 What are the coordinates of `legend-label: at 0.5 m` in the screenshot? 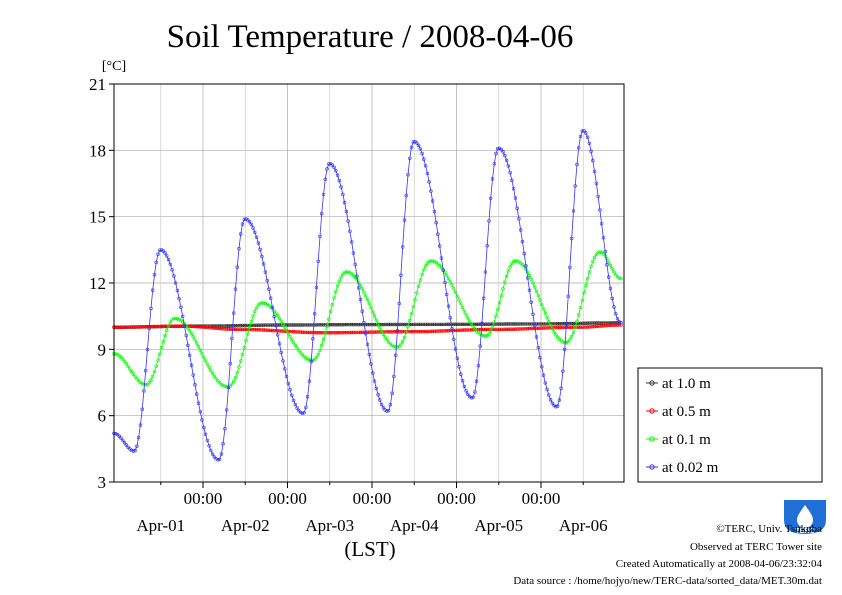 It's located at (686, 412).